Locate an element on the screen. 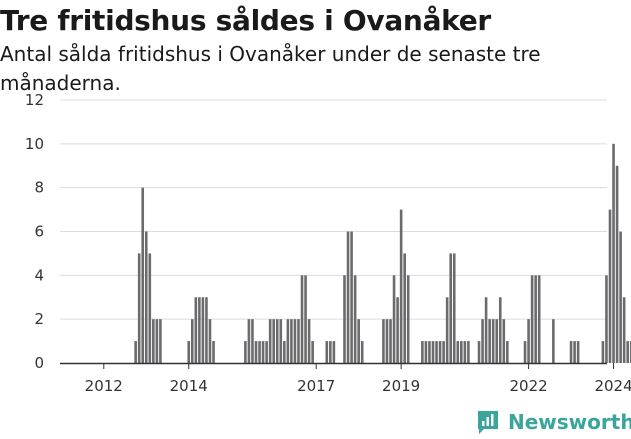  y-tick-label: 8 is located at coordinates (39, 188).